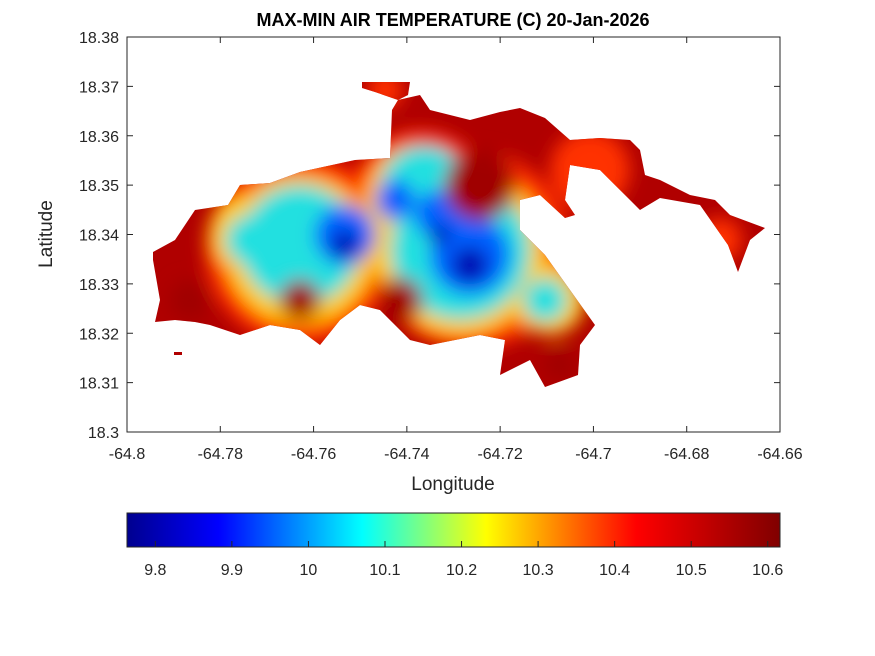 The image size is (875, 656). I want to click on y-tick-label: 18.37, so click(99, 87).